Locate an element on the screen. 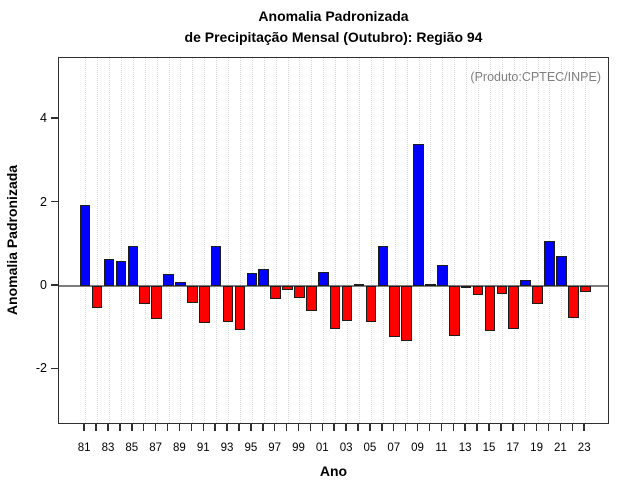 The width and height of the screenshot is (640, 500). x-tick-label-91: 91 is located at coordinates (203, 448).